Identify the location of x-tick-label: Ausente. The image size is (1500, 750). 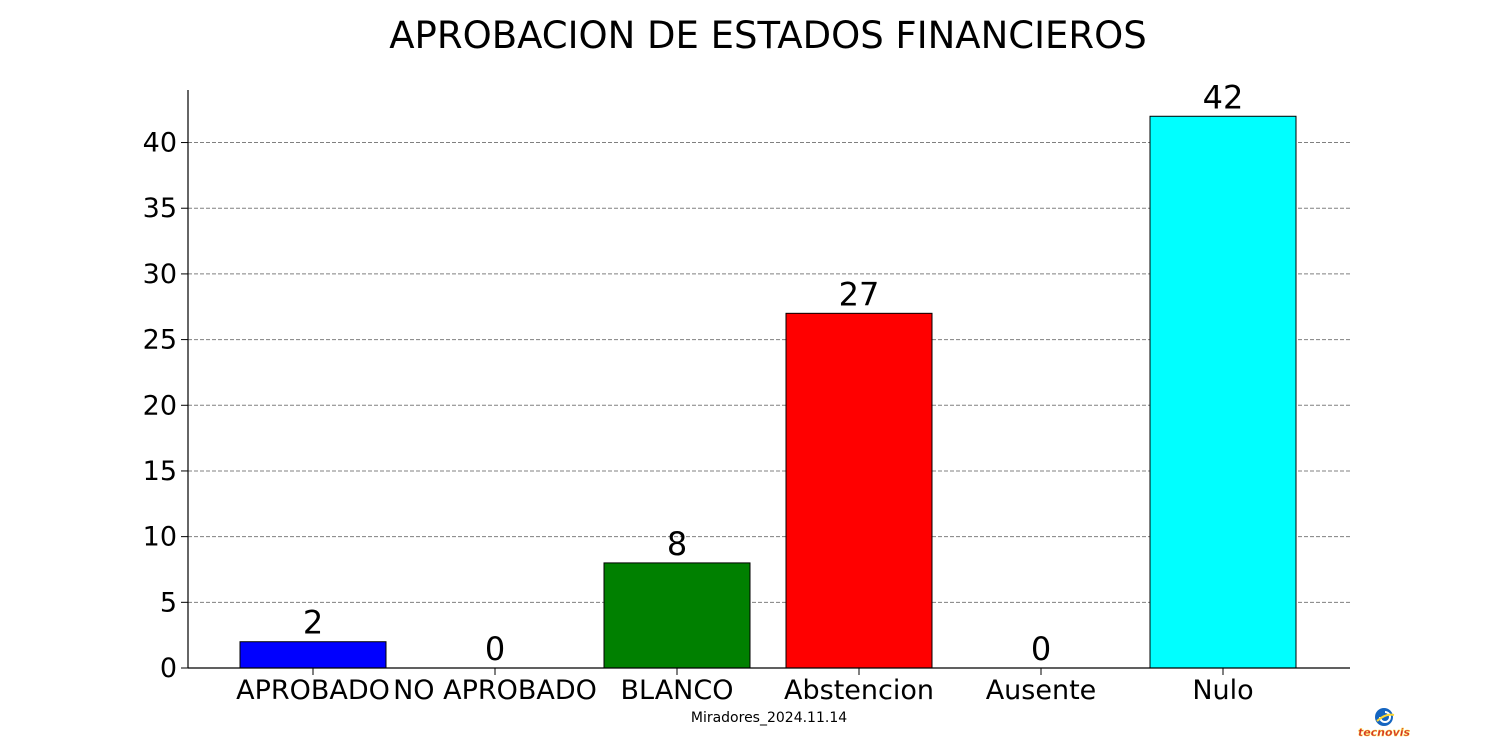
(1041, 690).